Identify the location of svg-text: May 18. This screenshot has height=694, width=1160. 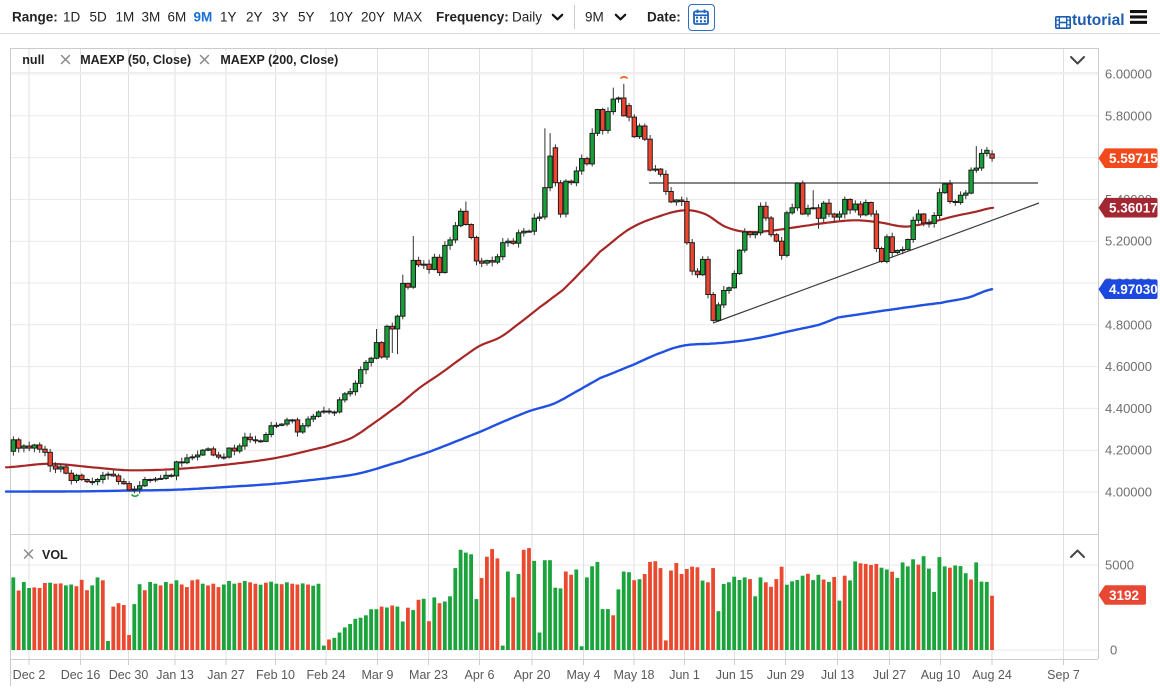
(634, 675).